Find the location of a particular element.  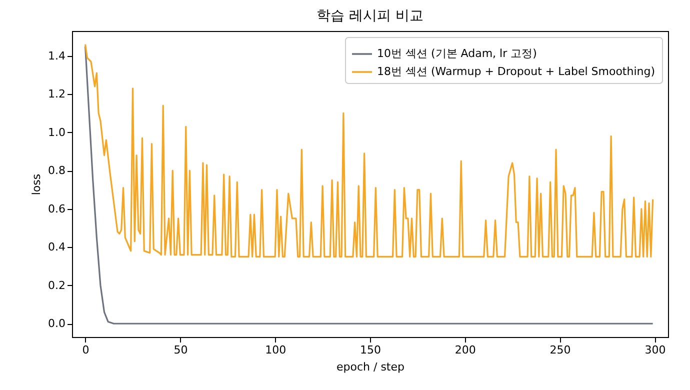

x-tick-label: 50 is located at coordinates (181, 350).